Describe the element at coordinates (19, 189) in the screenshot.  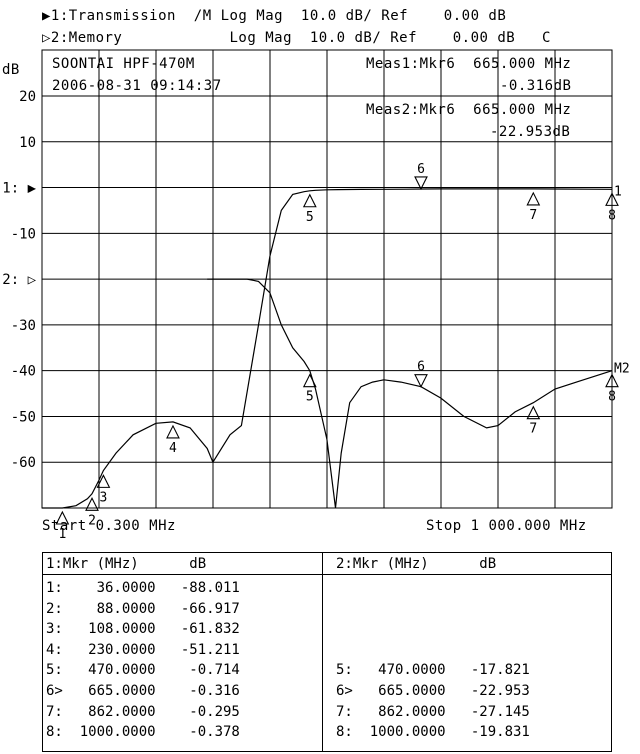
I see `y-tick-label: 1: ▶` at that location.